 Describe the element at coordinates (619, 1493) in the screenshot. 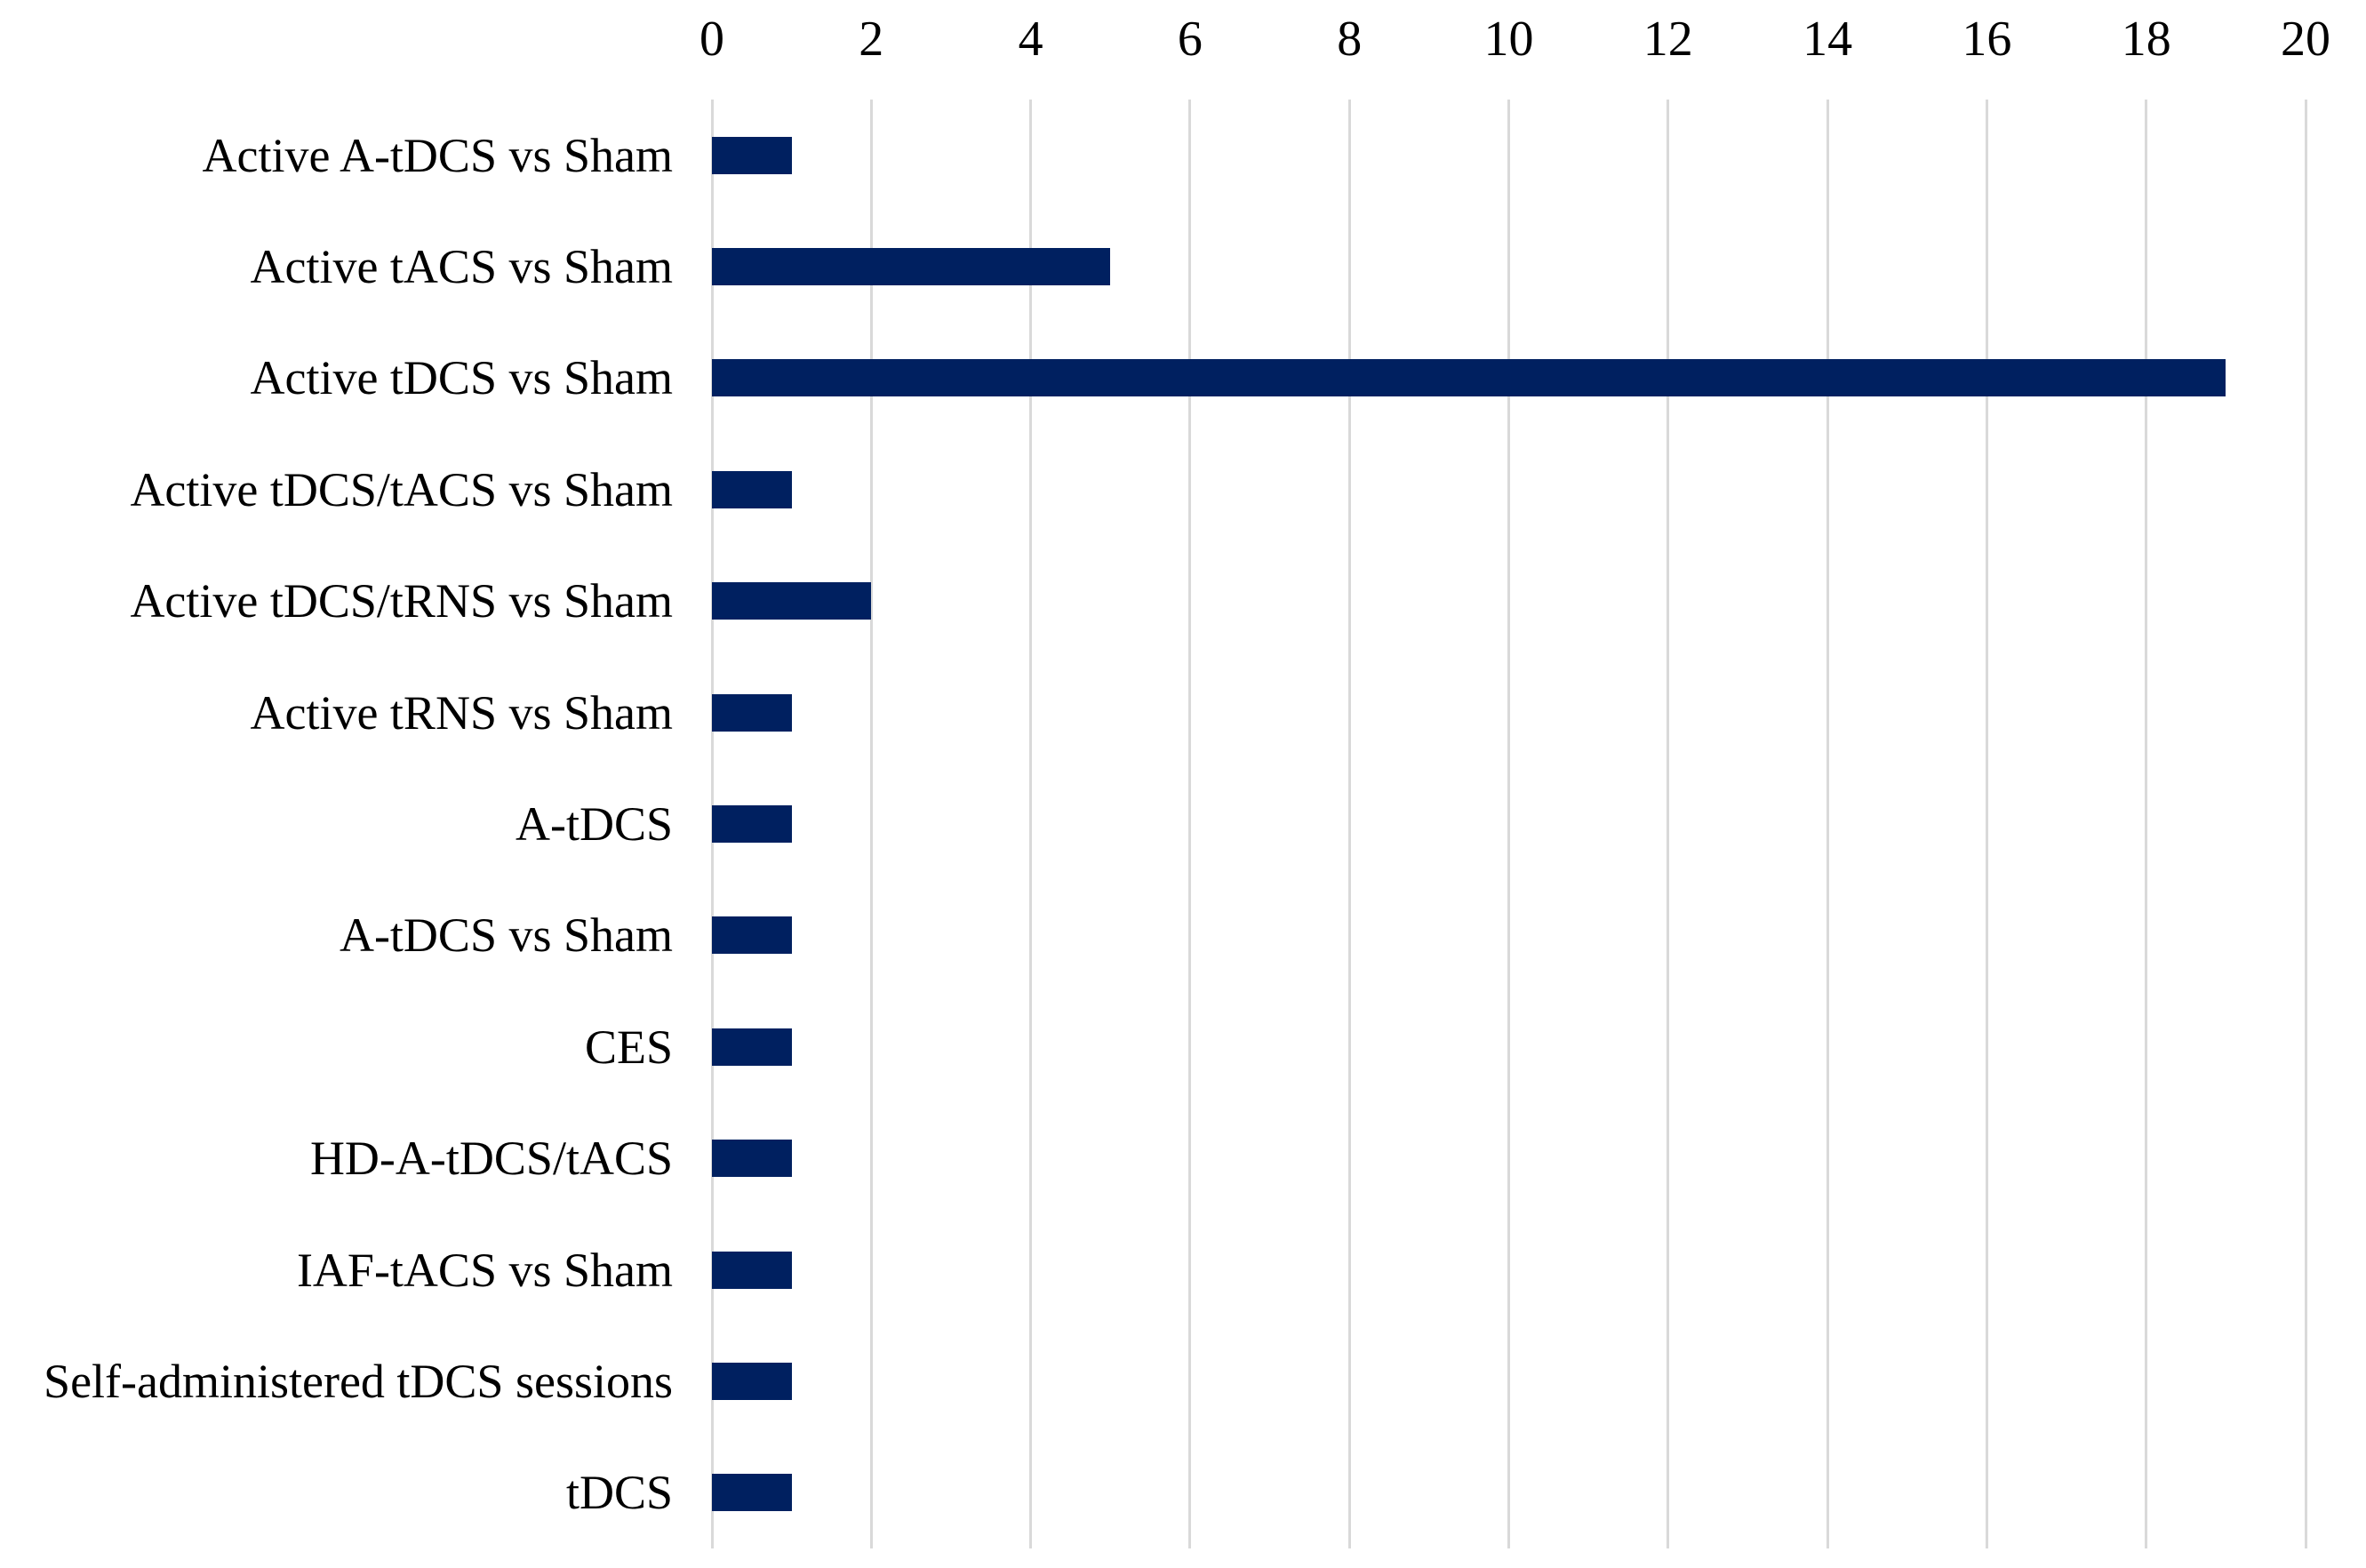

I see `category-label: tDCS` at that location.